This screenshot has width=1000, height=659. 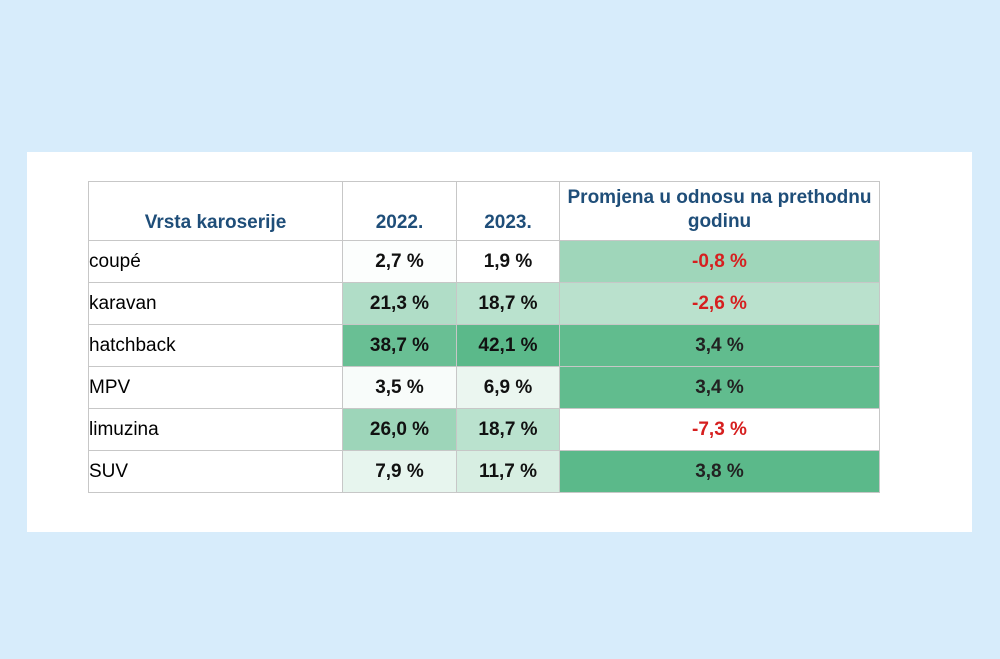 I want to click on header-change: Promjena u odnosu na prethodnu godinu, so click(x=719, y=211).